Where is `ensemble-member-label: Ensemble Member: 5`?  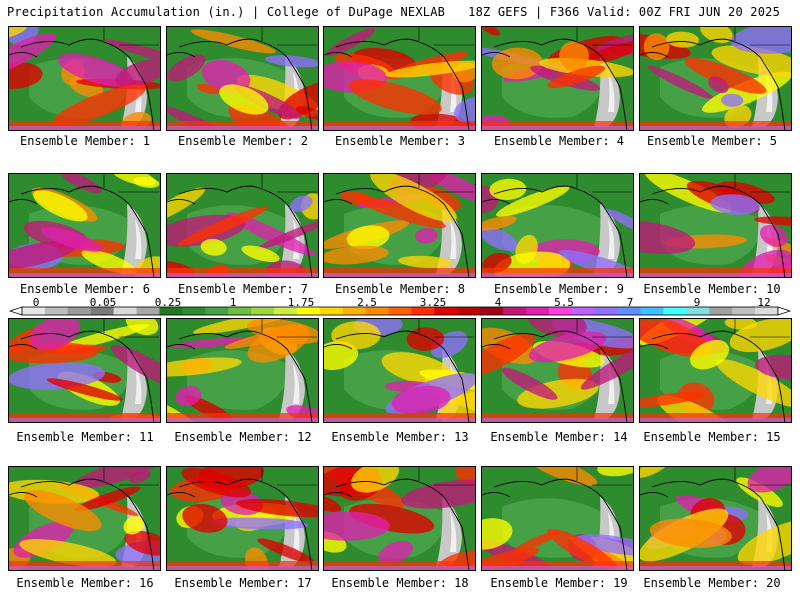 ensemble-member-label: Ensemble Member: 5 is located at coordinates (712, 141).